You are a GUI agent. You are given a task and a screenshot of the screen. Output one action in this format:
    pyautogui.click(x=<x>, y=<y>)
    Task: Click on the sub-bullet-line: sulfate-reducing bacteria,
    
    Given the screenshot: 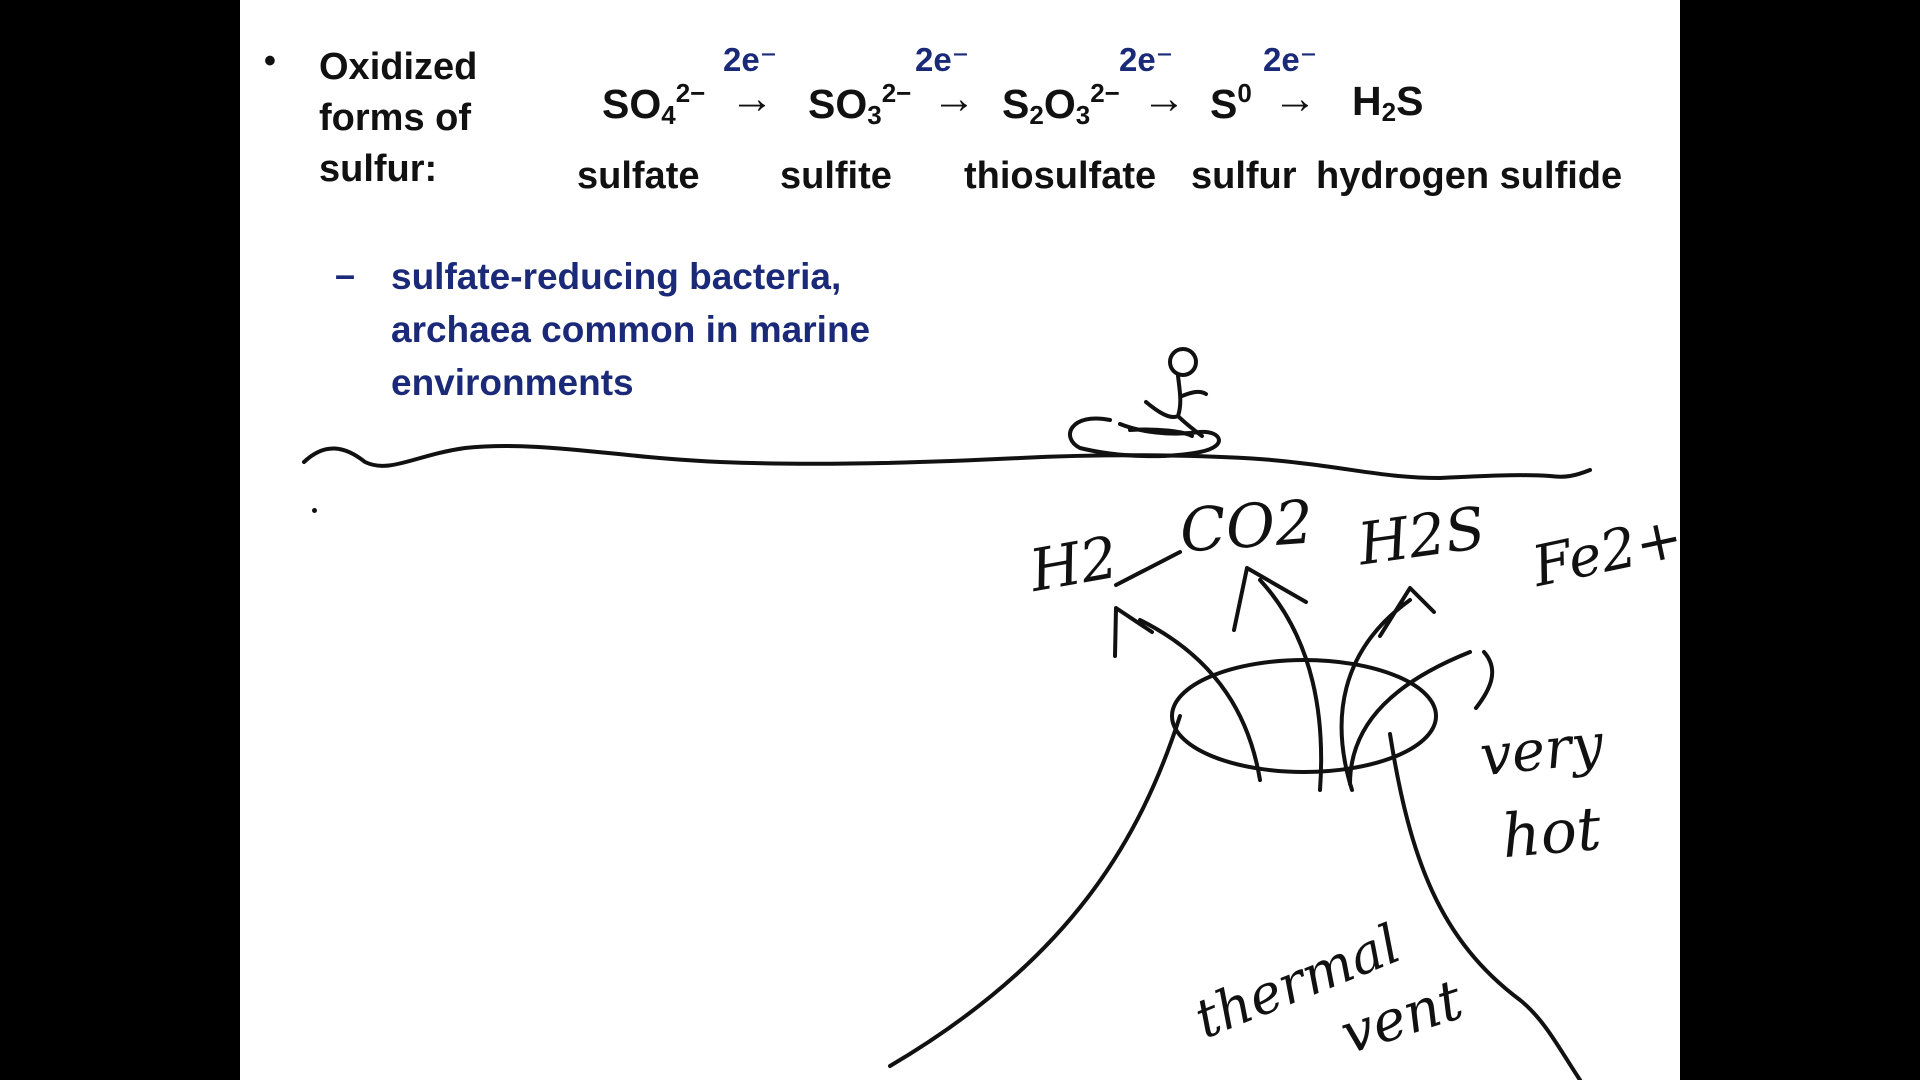 What is the action you would take?
    pyautogui.click(x=616, y=276)
    